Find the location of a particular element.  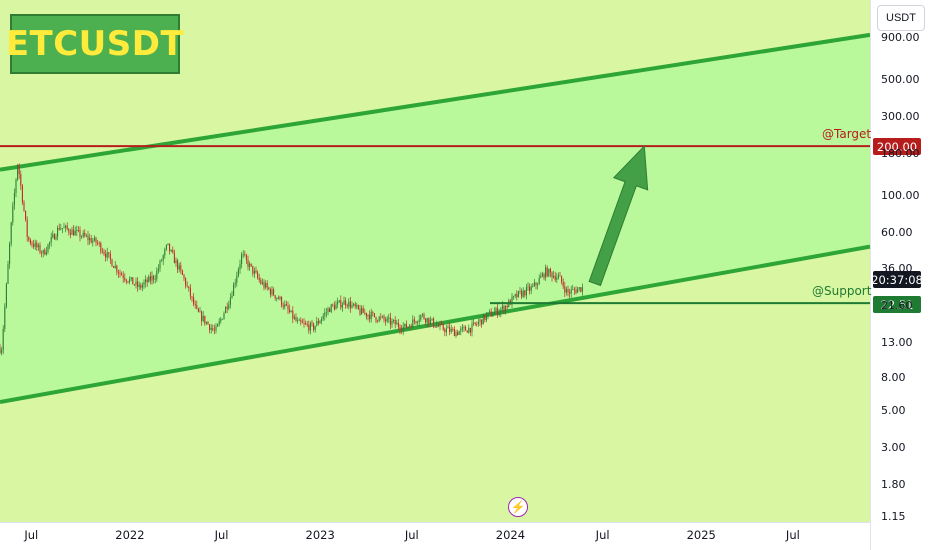

y-tick-label: 60.00 is located at coordinates (897, 232).